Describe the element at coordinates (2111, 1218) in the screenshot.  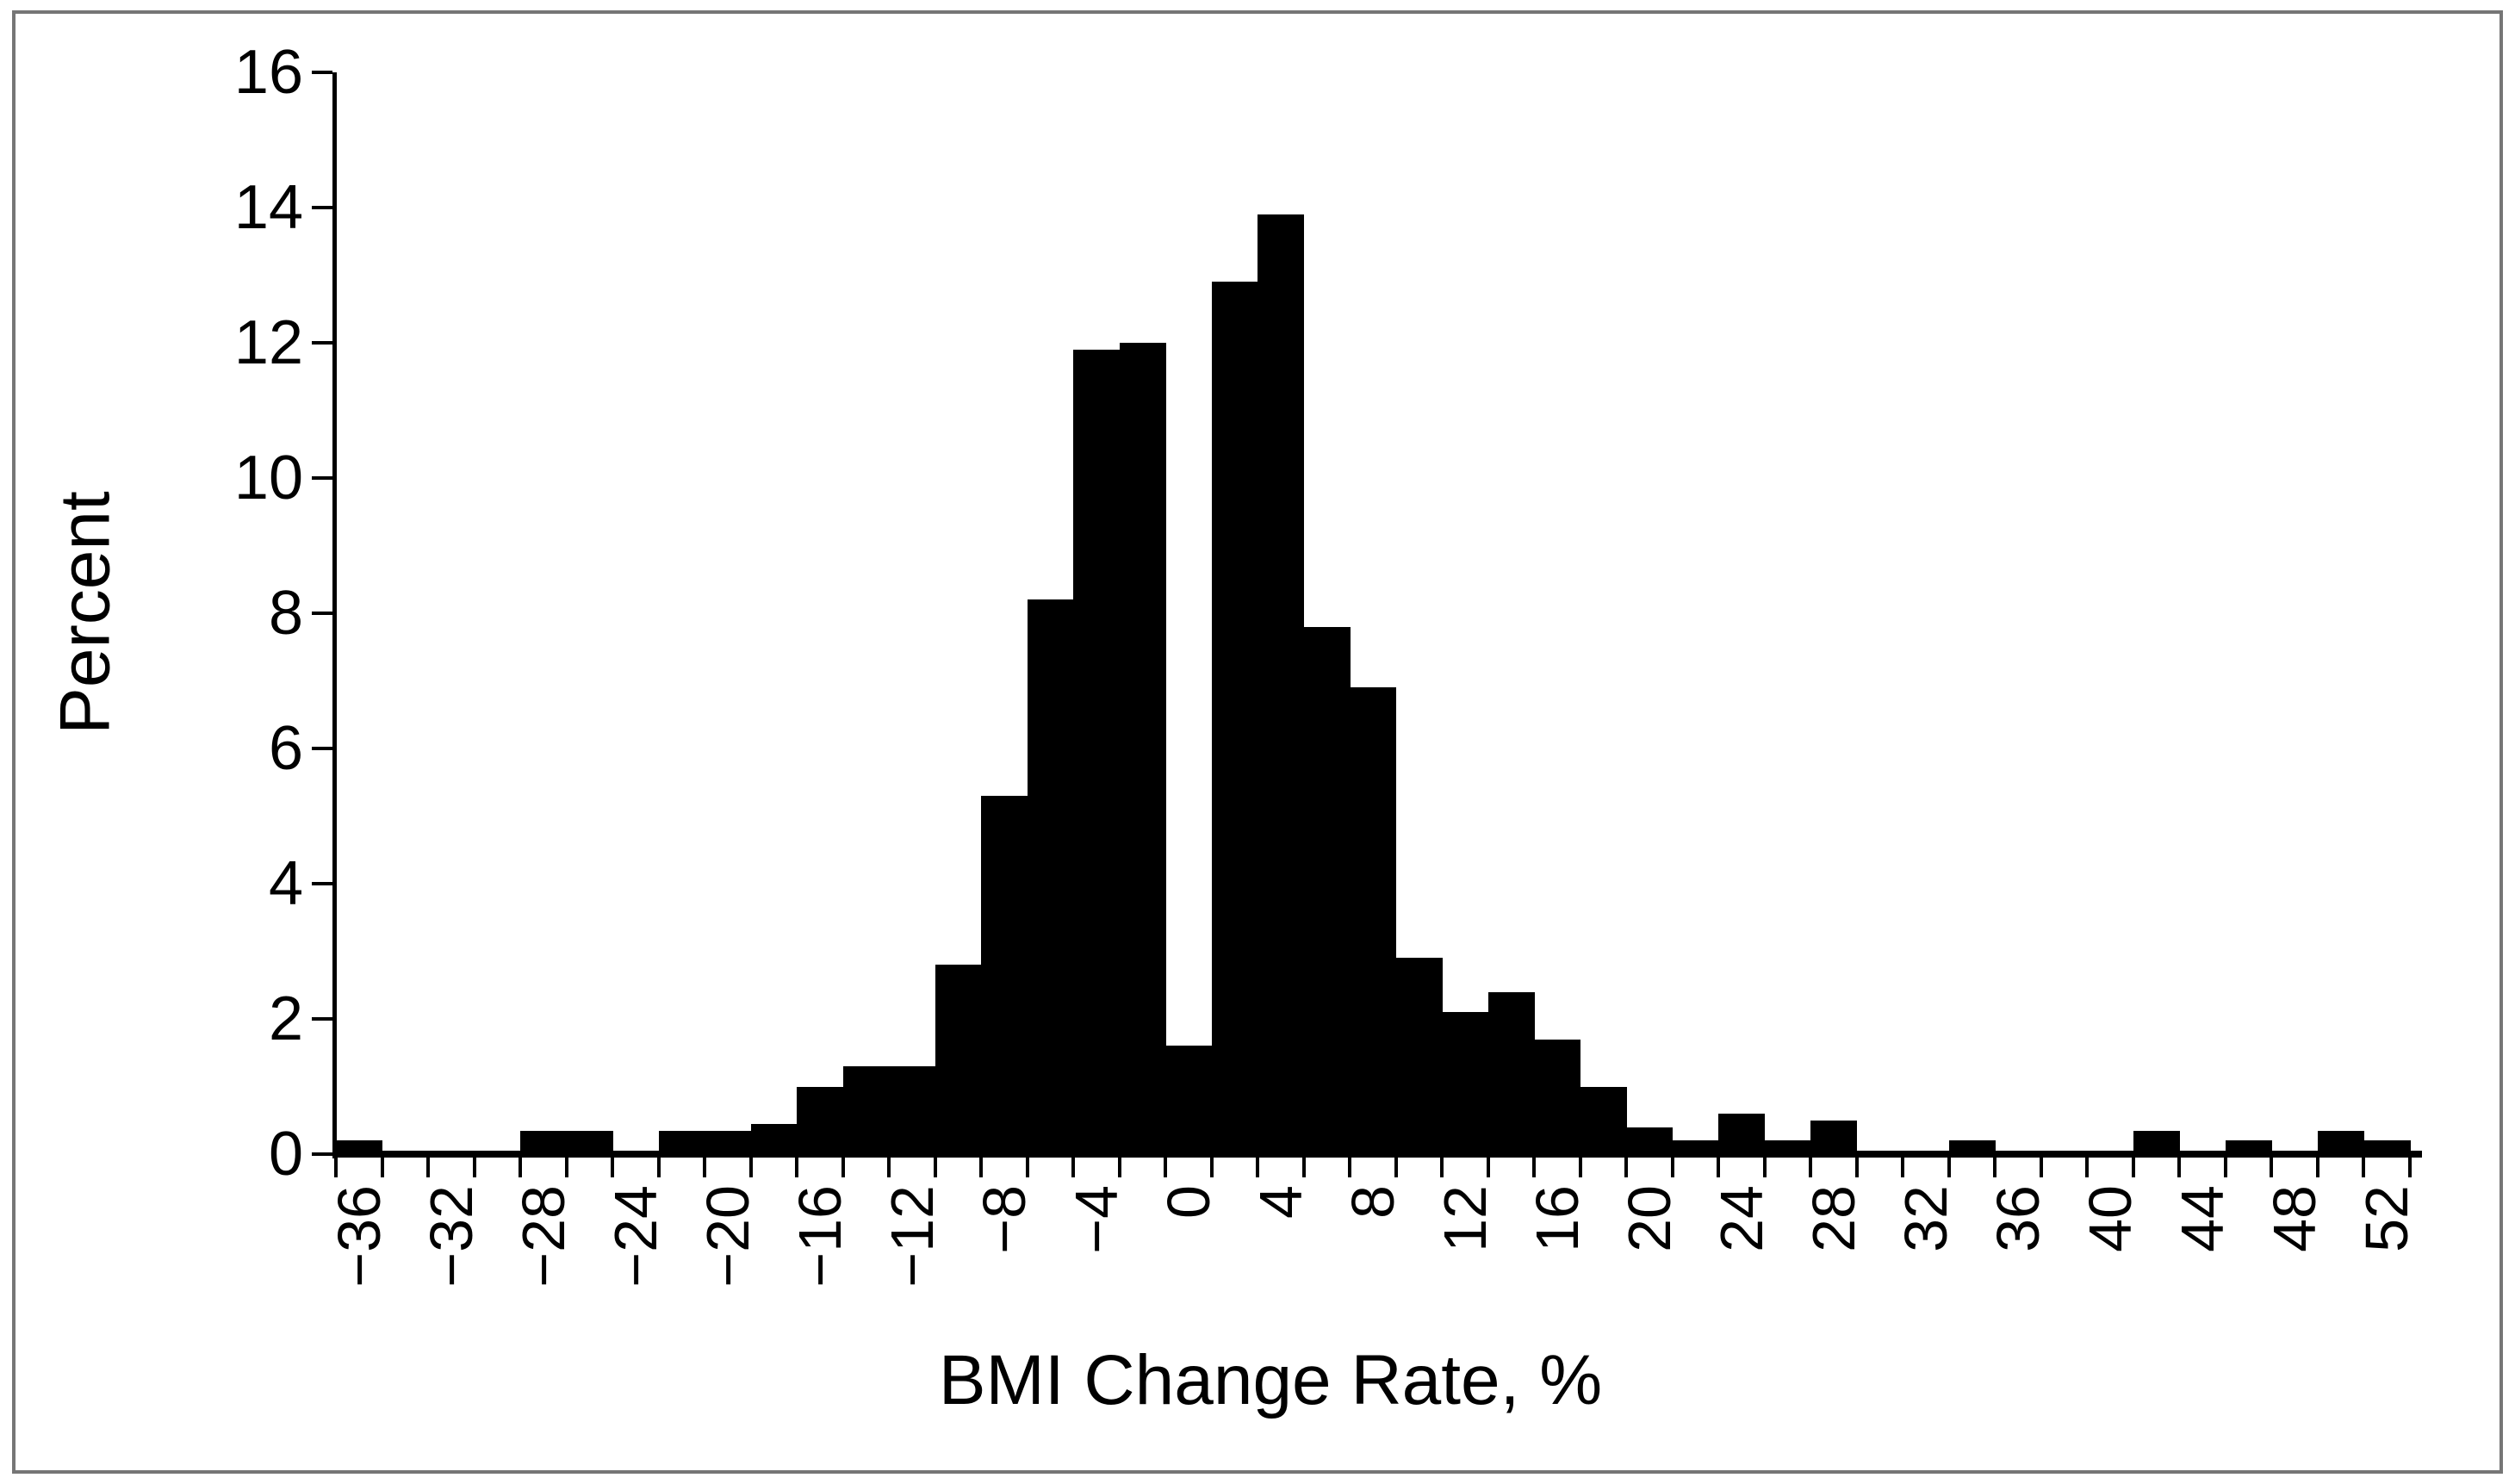
I see `x-axis-tick-label: 40` at that location.